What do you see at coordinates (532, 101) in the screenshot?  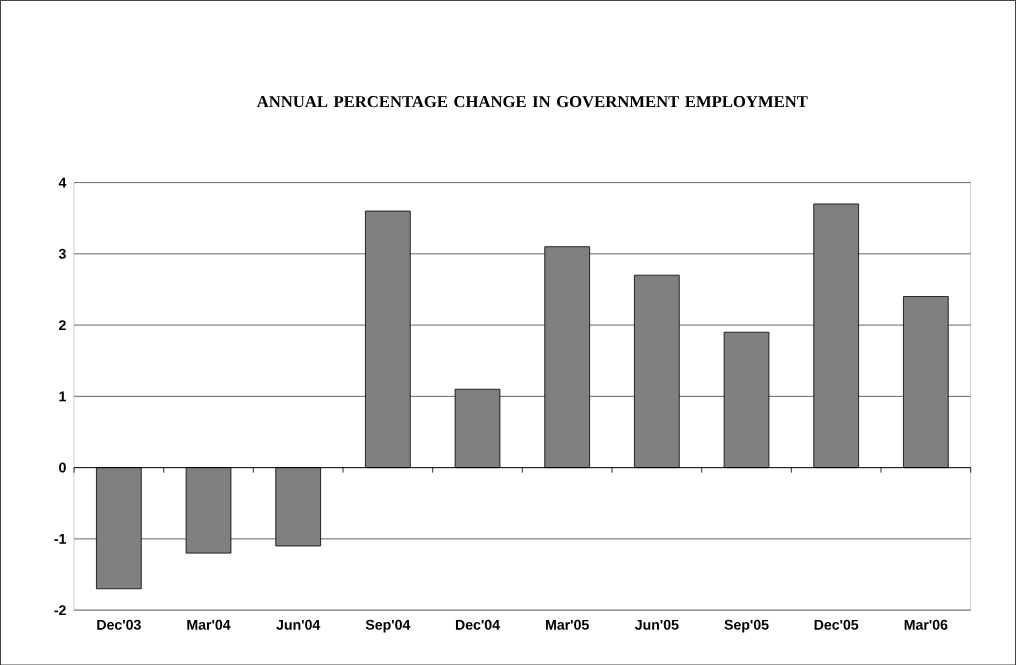 I see `chart-title: ANNUAL PERCENTAGE CHANGE IN GOVERNMENT EMPLOYMENT` at bounding box center [532, 101].